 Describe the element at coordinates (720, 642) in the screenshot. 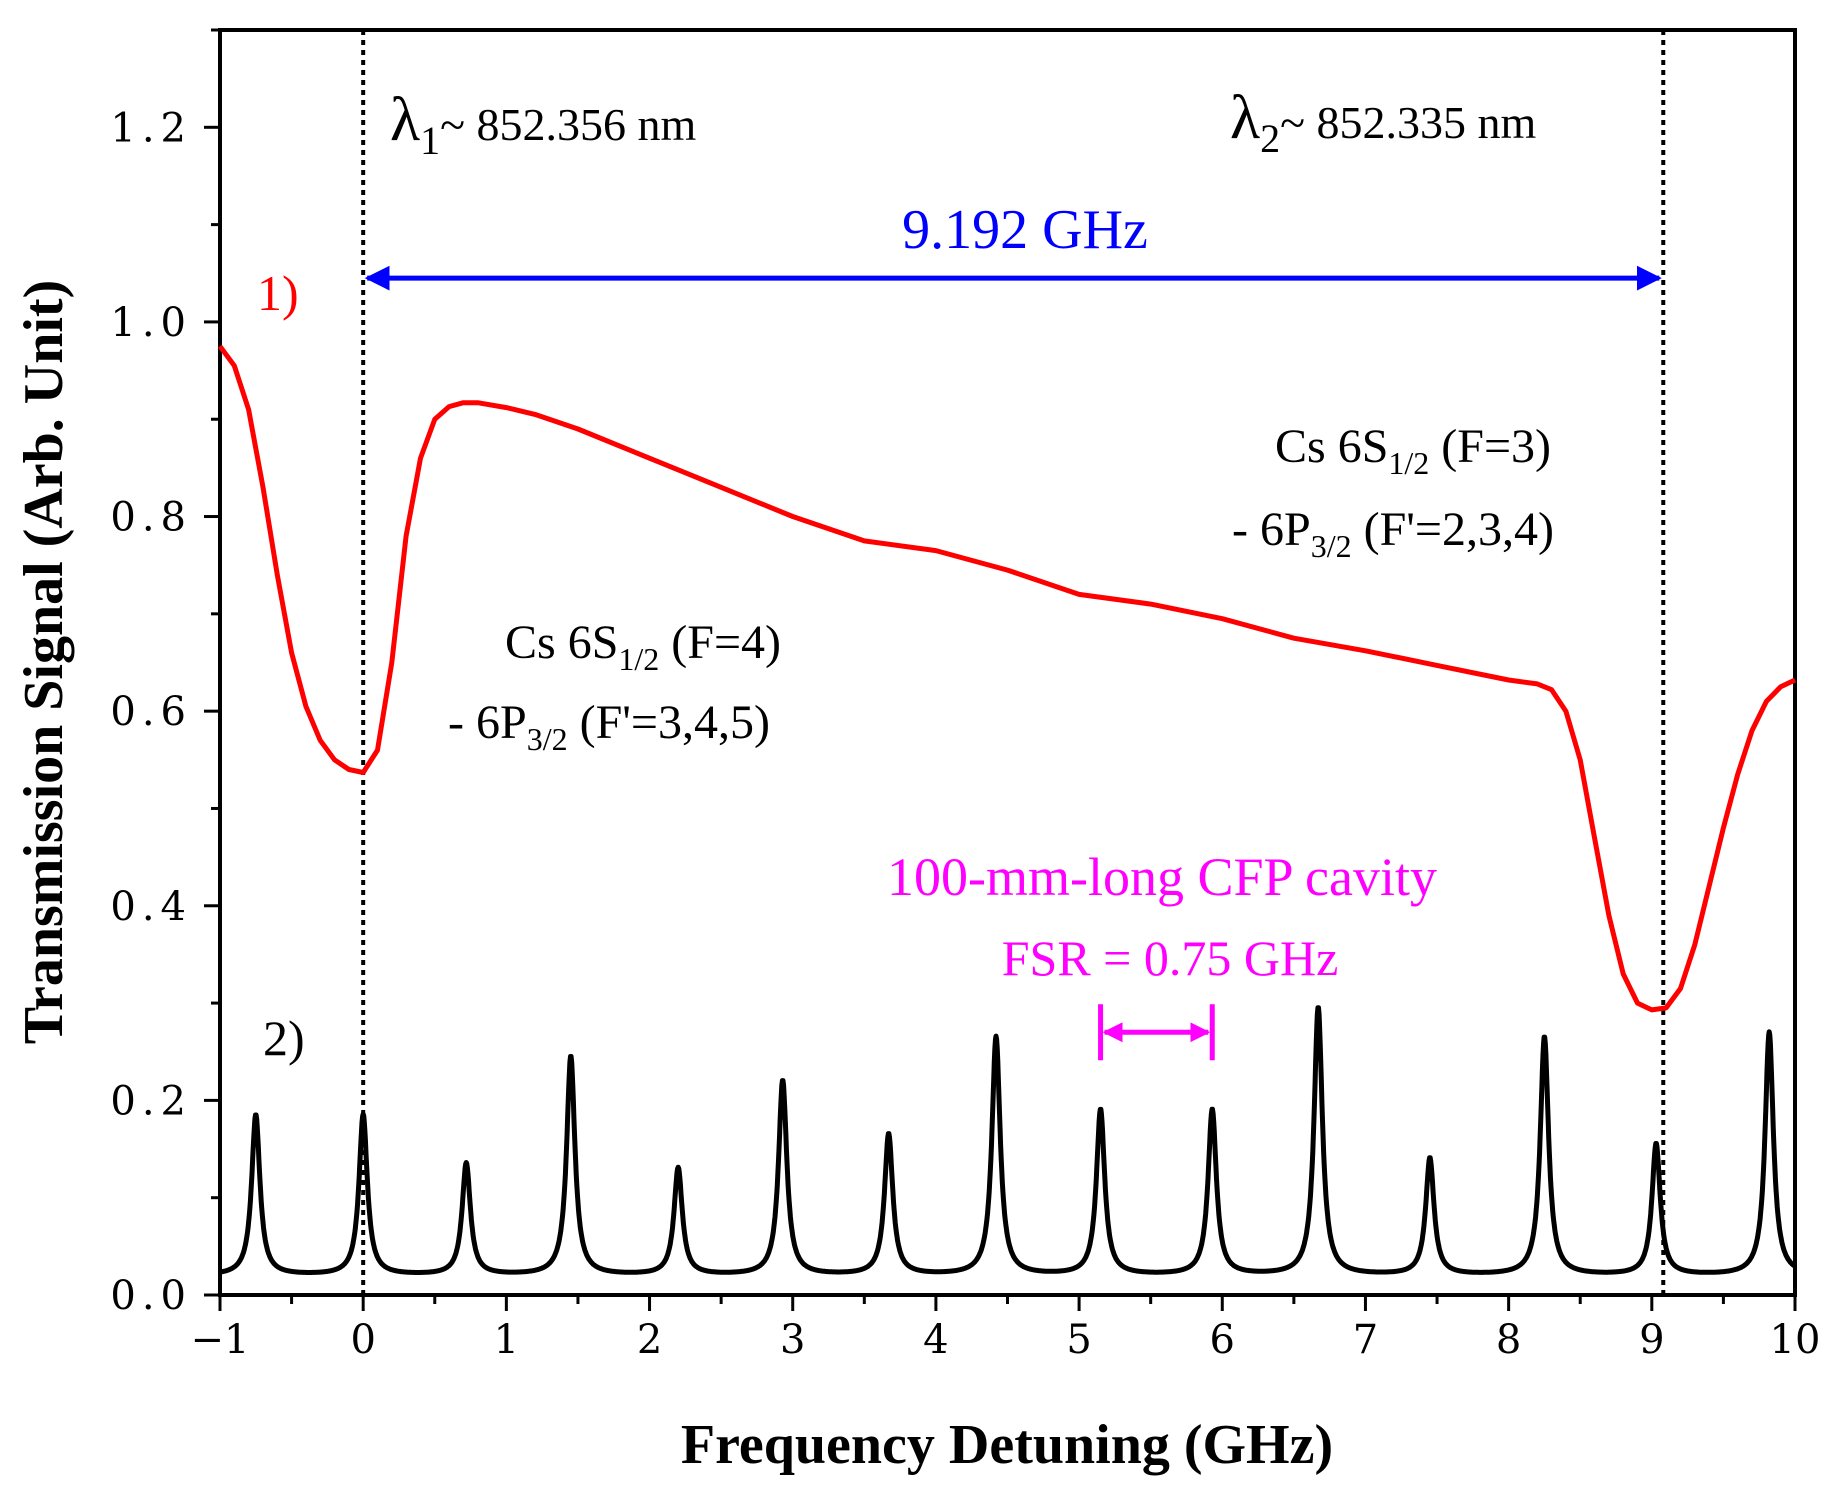

I see `left-t1-b: (F=4)` at that location.